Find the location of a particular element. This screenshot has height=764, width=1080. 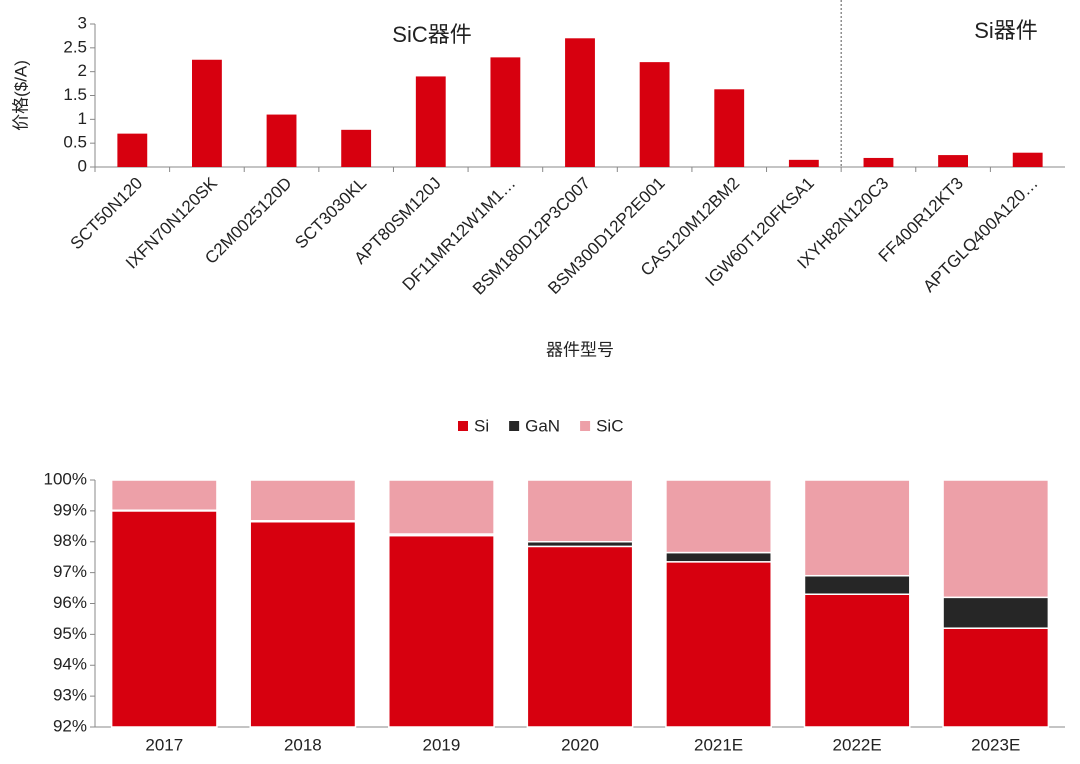

y-tick-label: 3 is located at coordinates (82, 22).